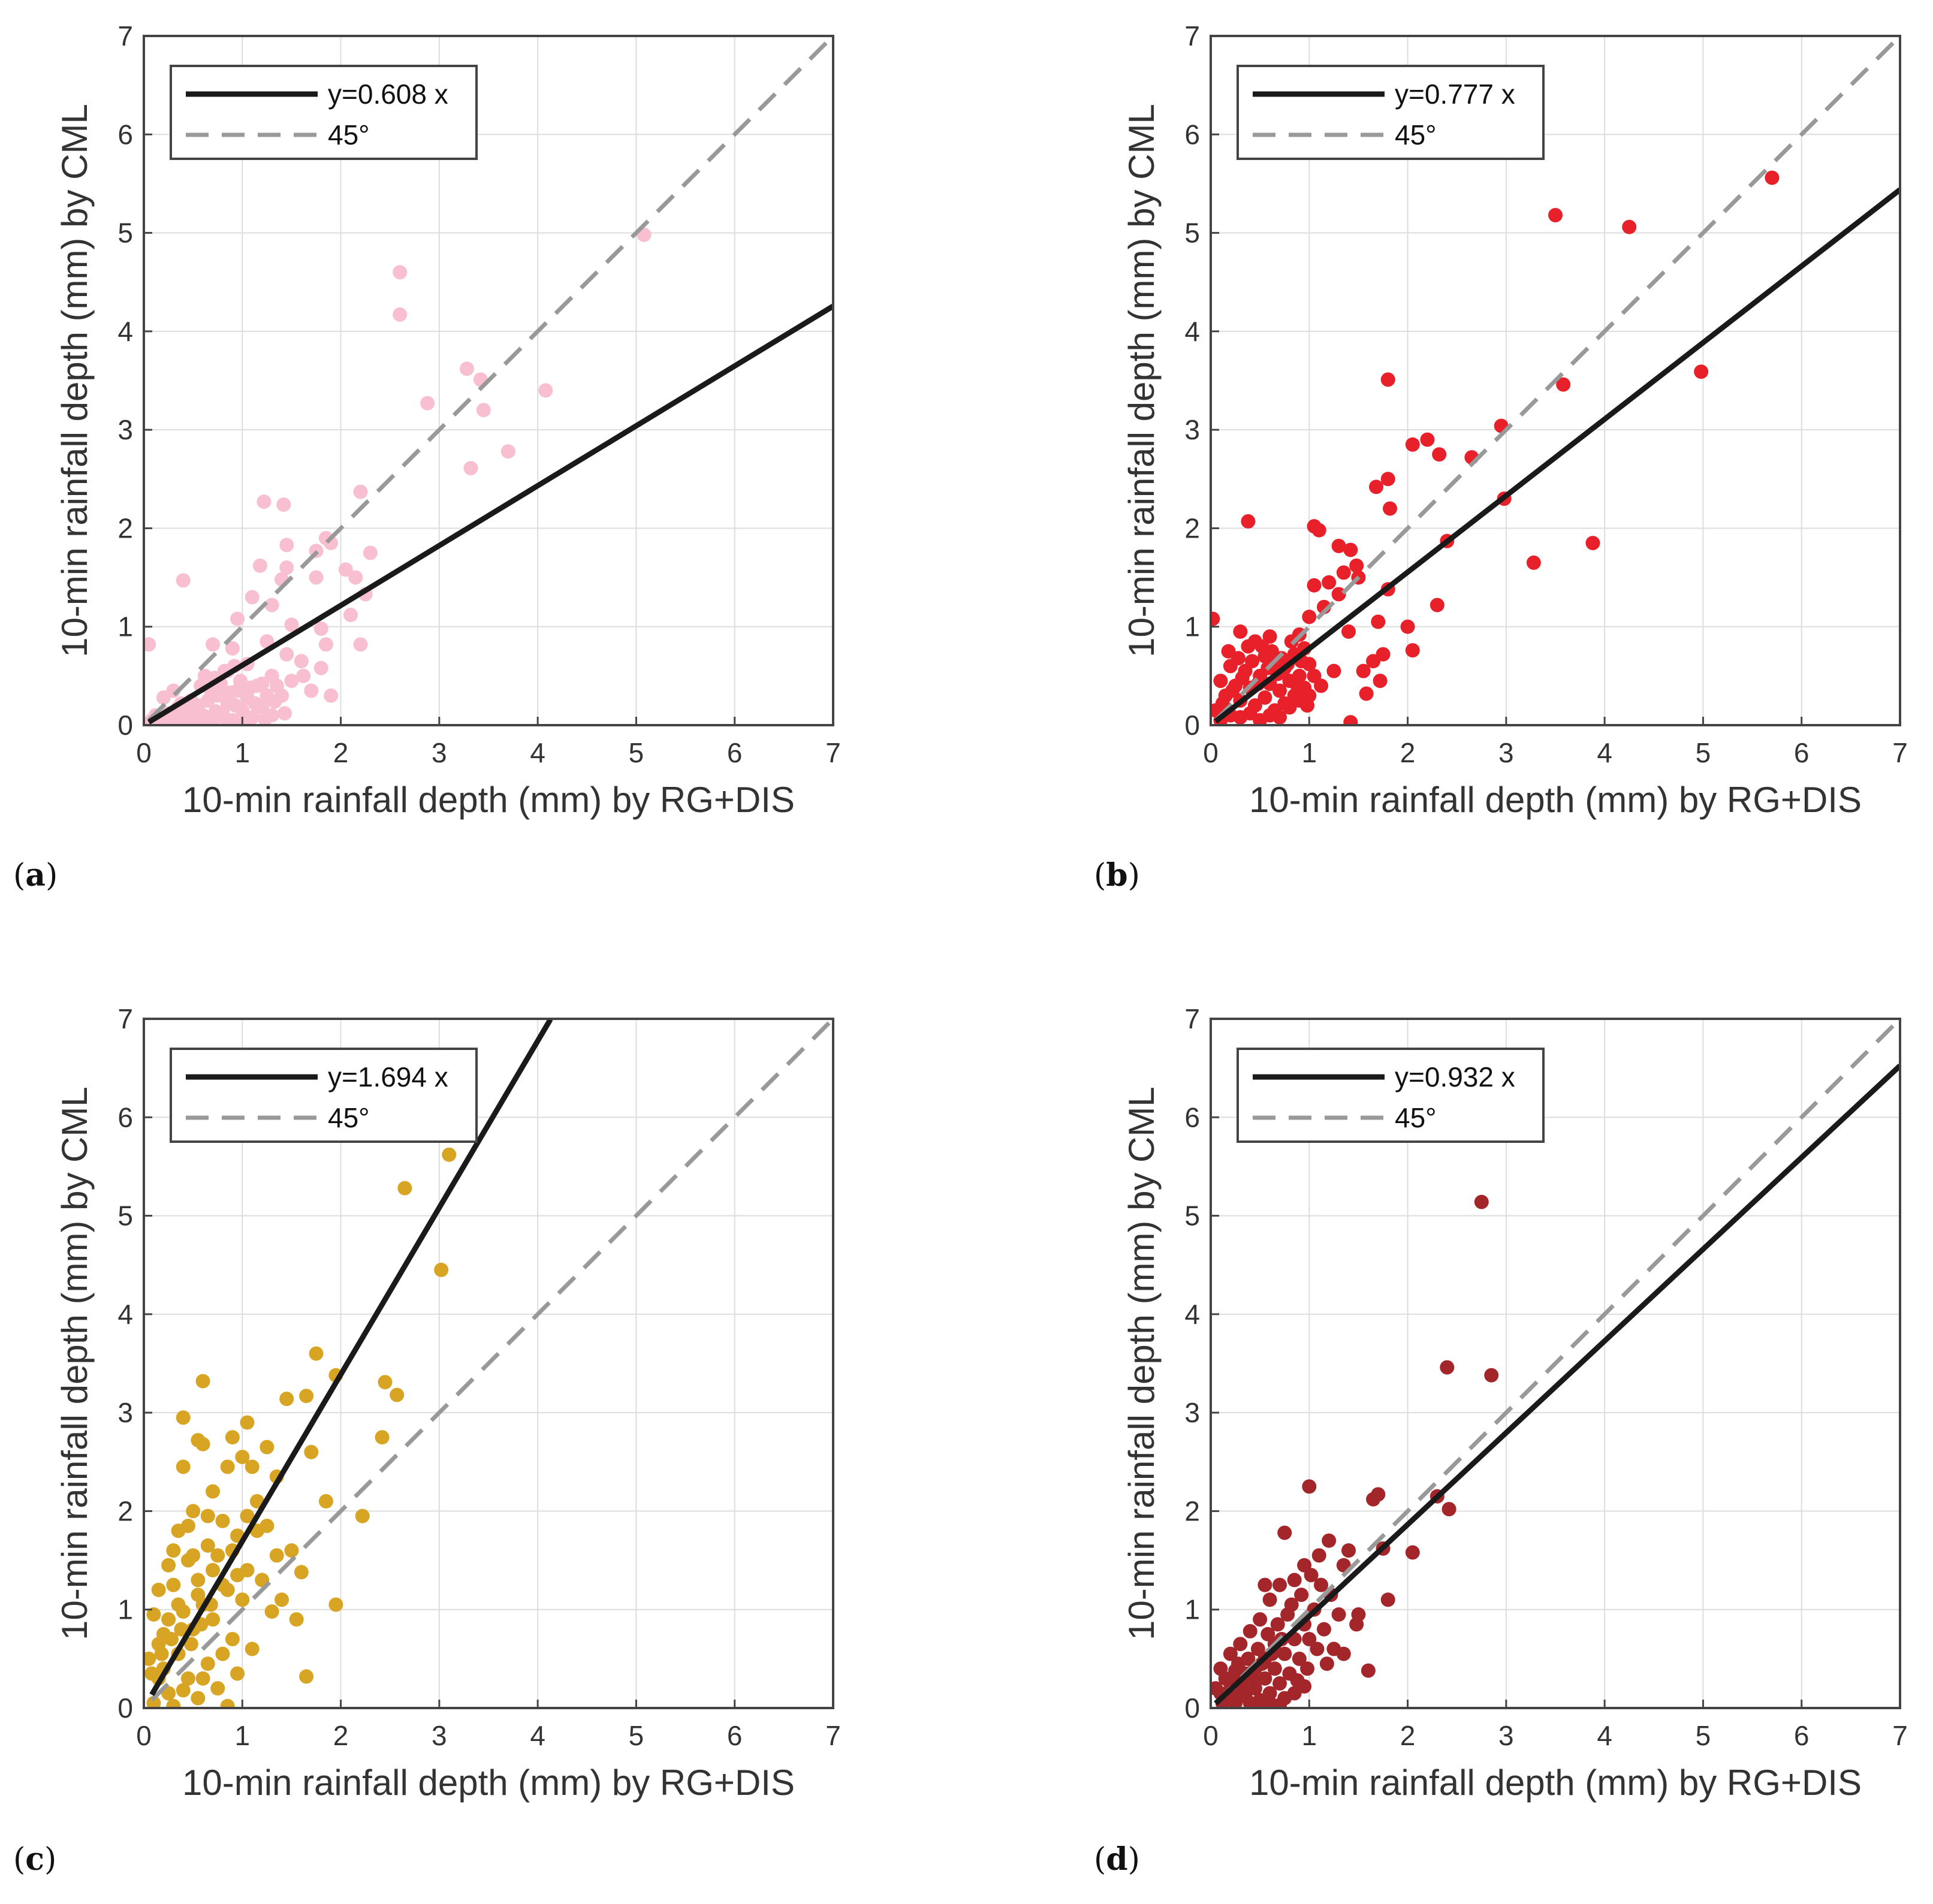 This screenshot has width=1933, height=1904. I want to click on y-tick-label: 4, so click(125, 1314).